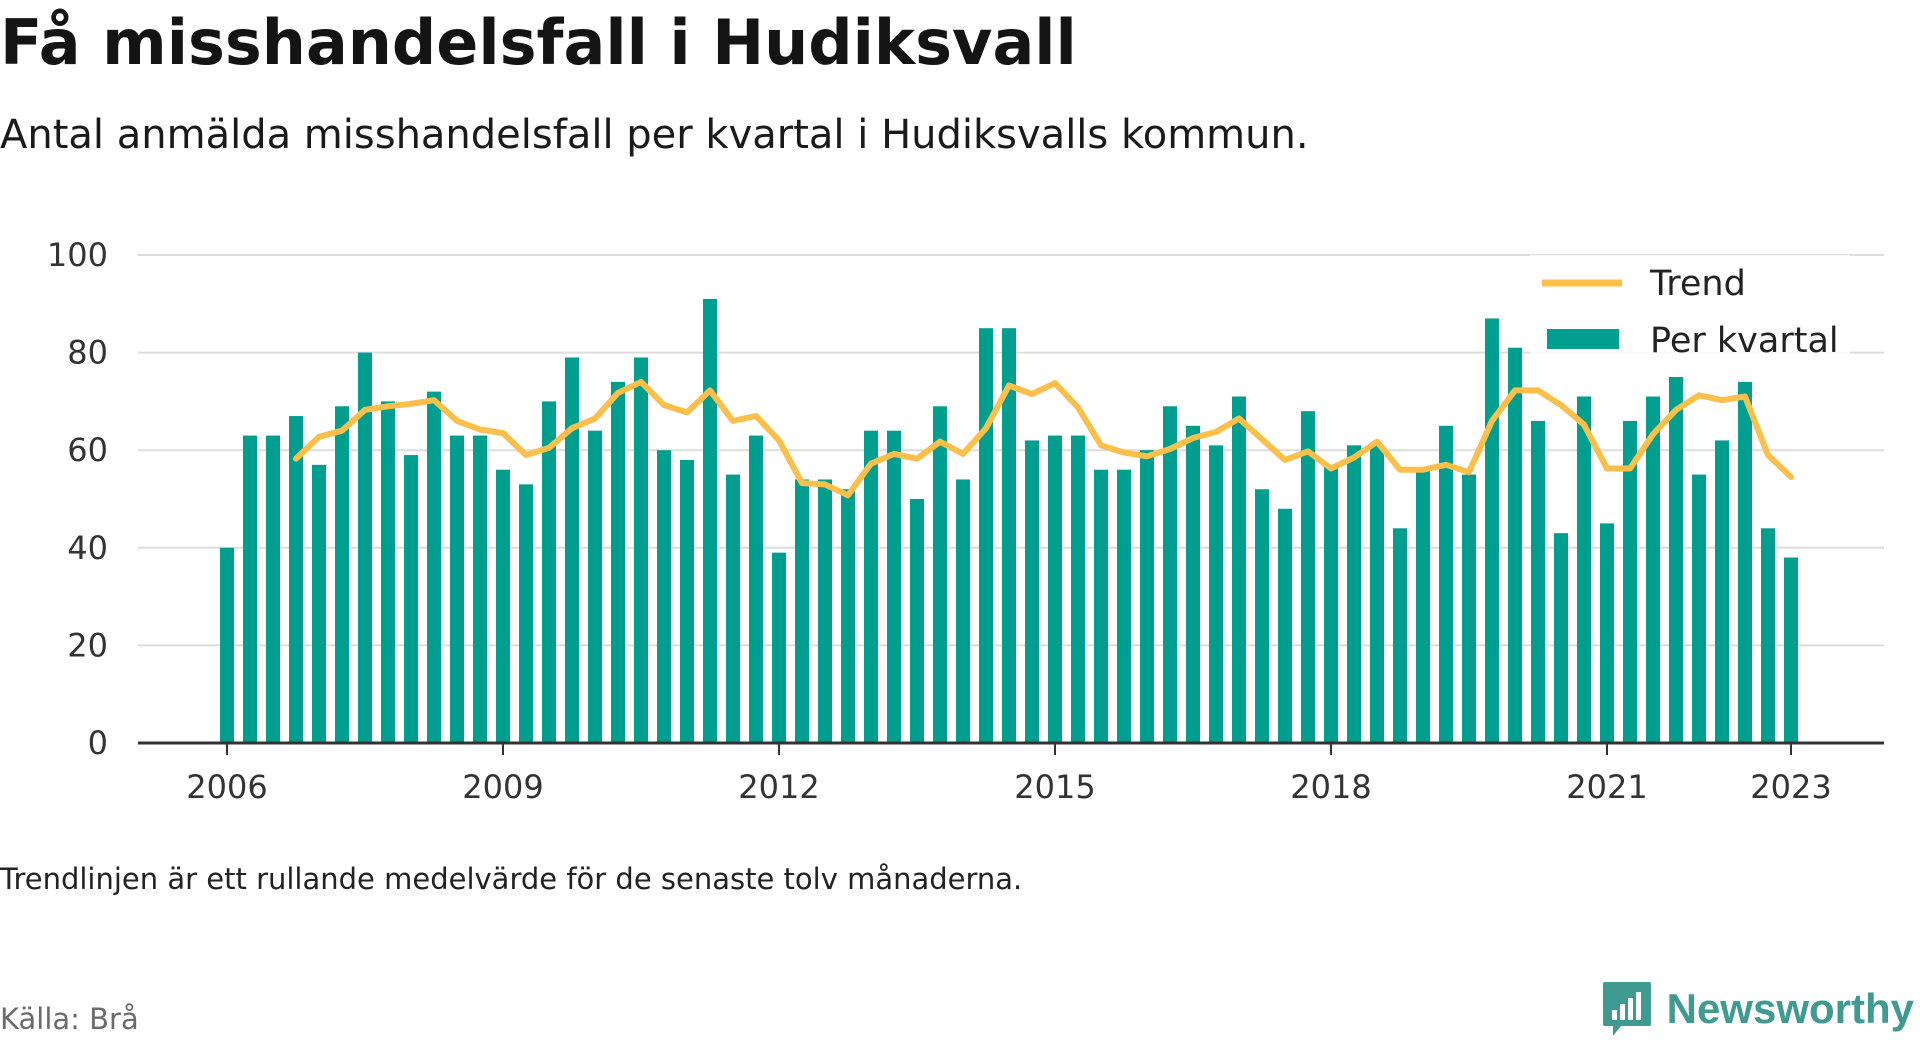 The image size is (1920, 1040). I want to click on x-tick-label: 2018, so click(1330, 787).